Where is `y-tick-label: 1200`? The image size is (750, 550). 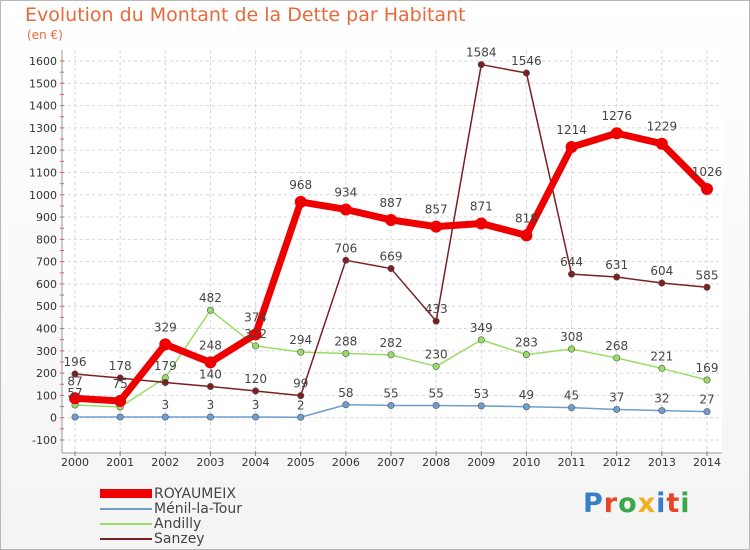
y-tick-label: 1200 is located at coordinates (43, 150).